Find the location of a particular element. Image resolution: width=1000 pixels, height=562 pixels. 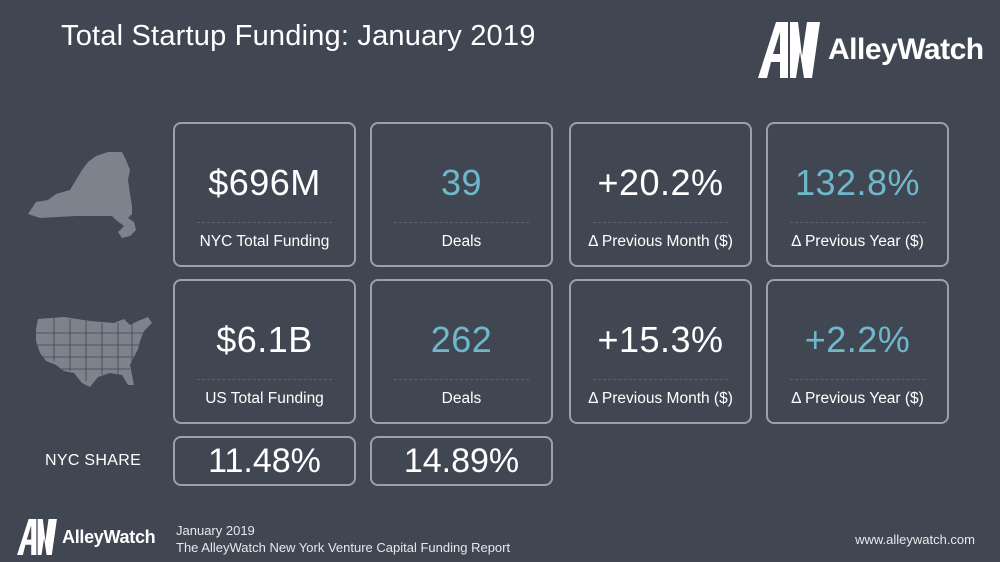

page-title: Total Startup Funding: January 2019 is located at coordinates (298, 36).